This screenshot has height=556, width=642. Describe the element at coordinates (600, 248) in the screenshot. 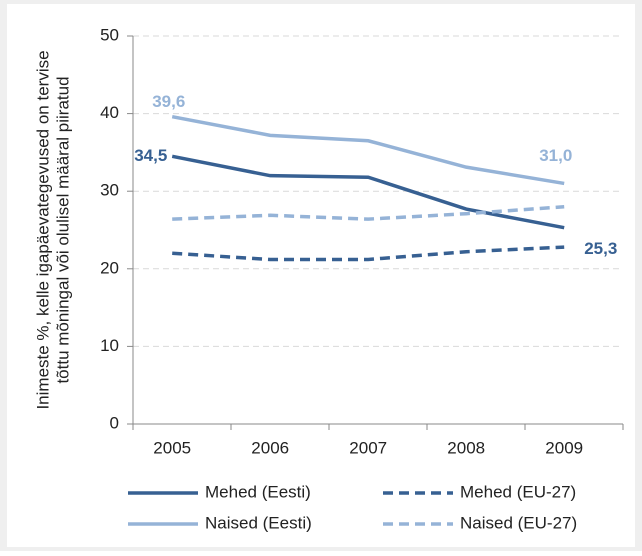

I see `data-label: 25,3` at that location.